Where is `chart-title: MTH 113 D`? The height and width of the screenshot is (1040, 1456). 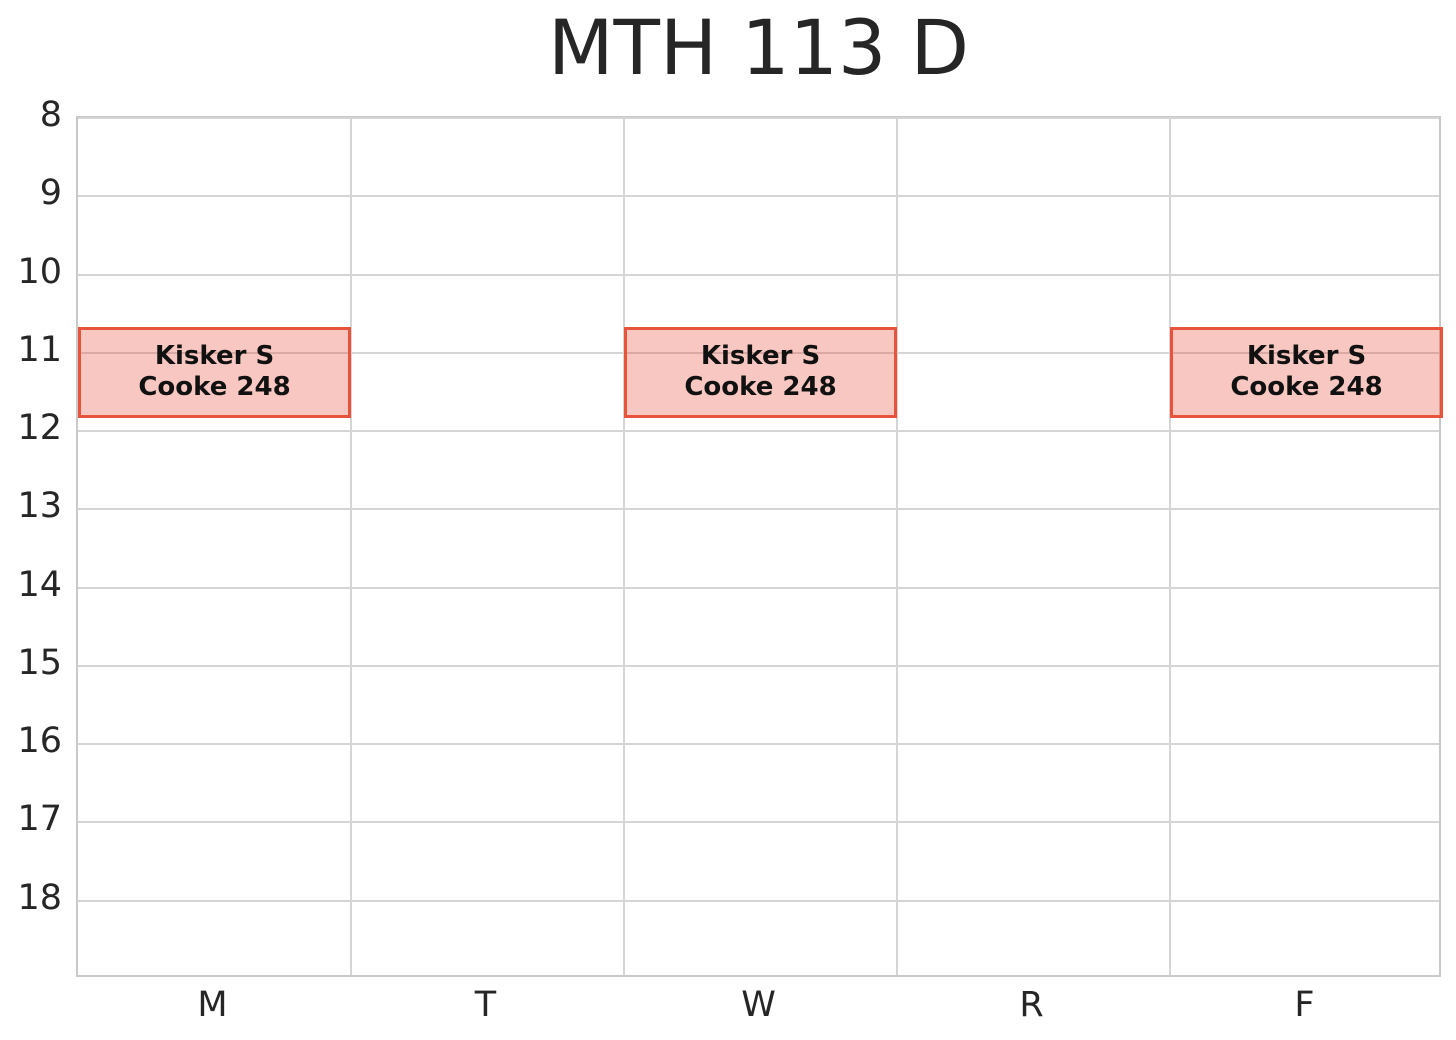
chart-title: MTH 113 D is located at coordinates (758, 47).